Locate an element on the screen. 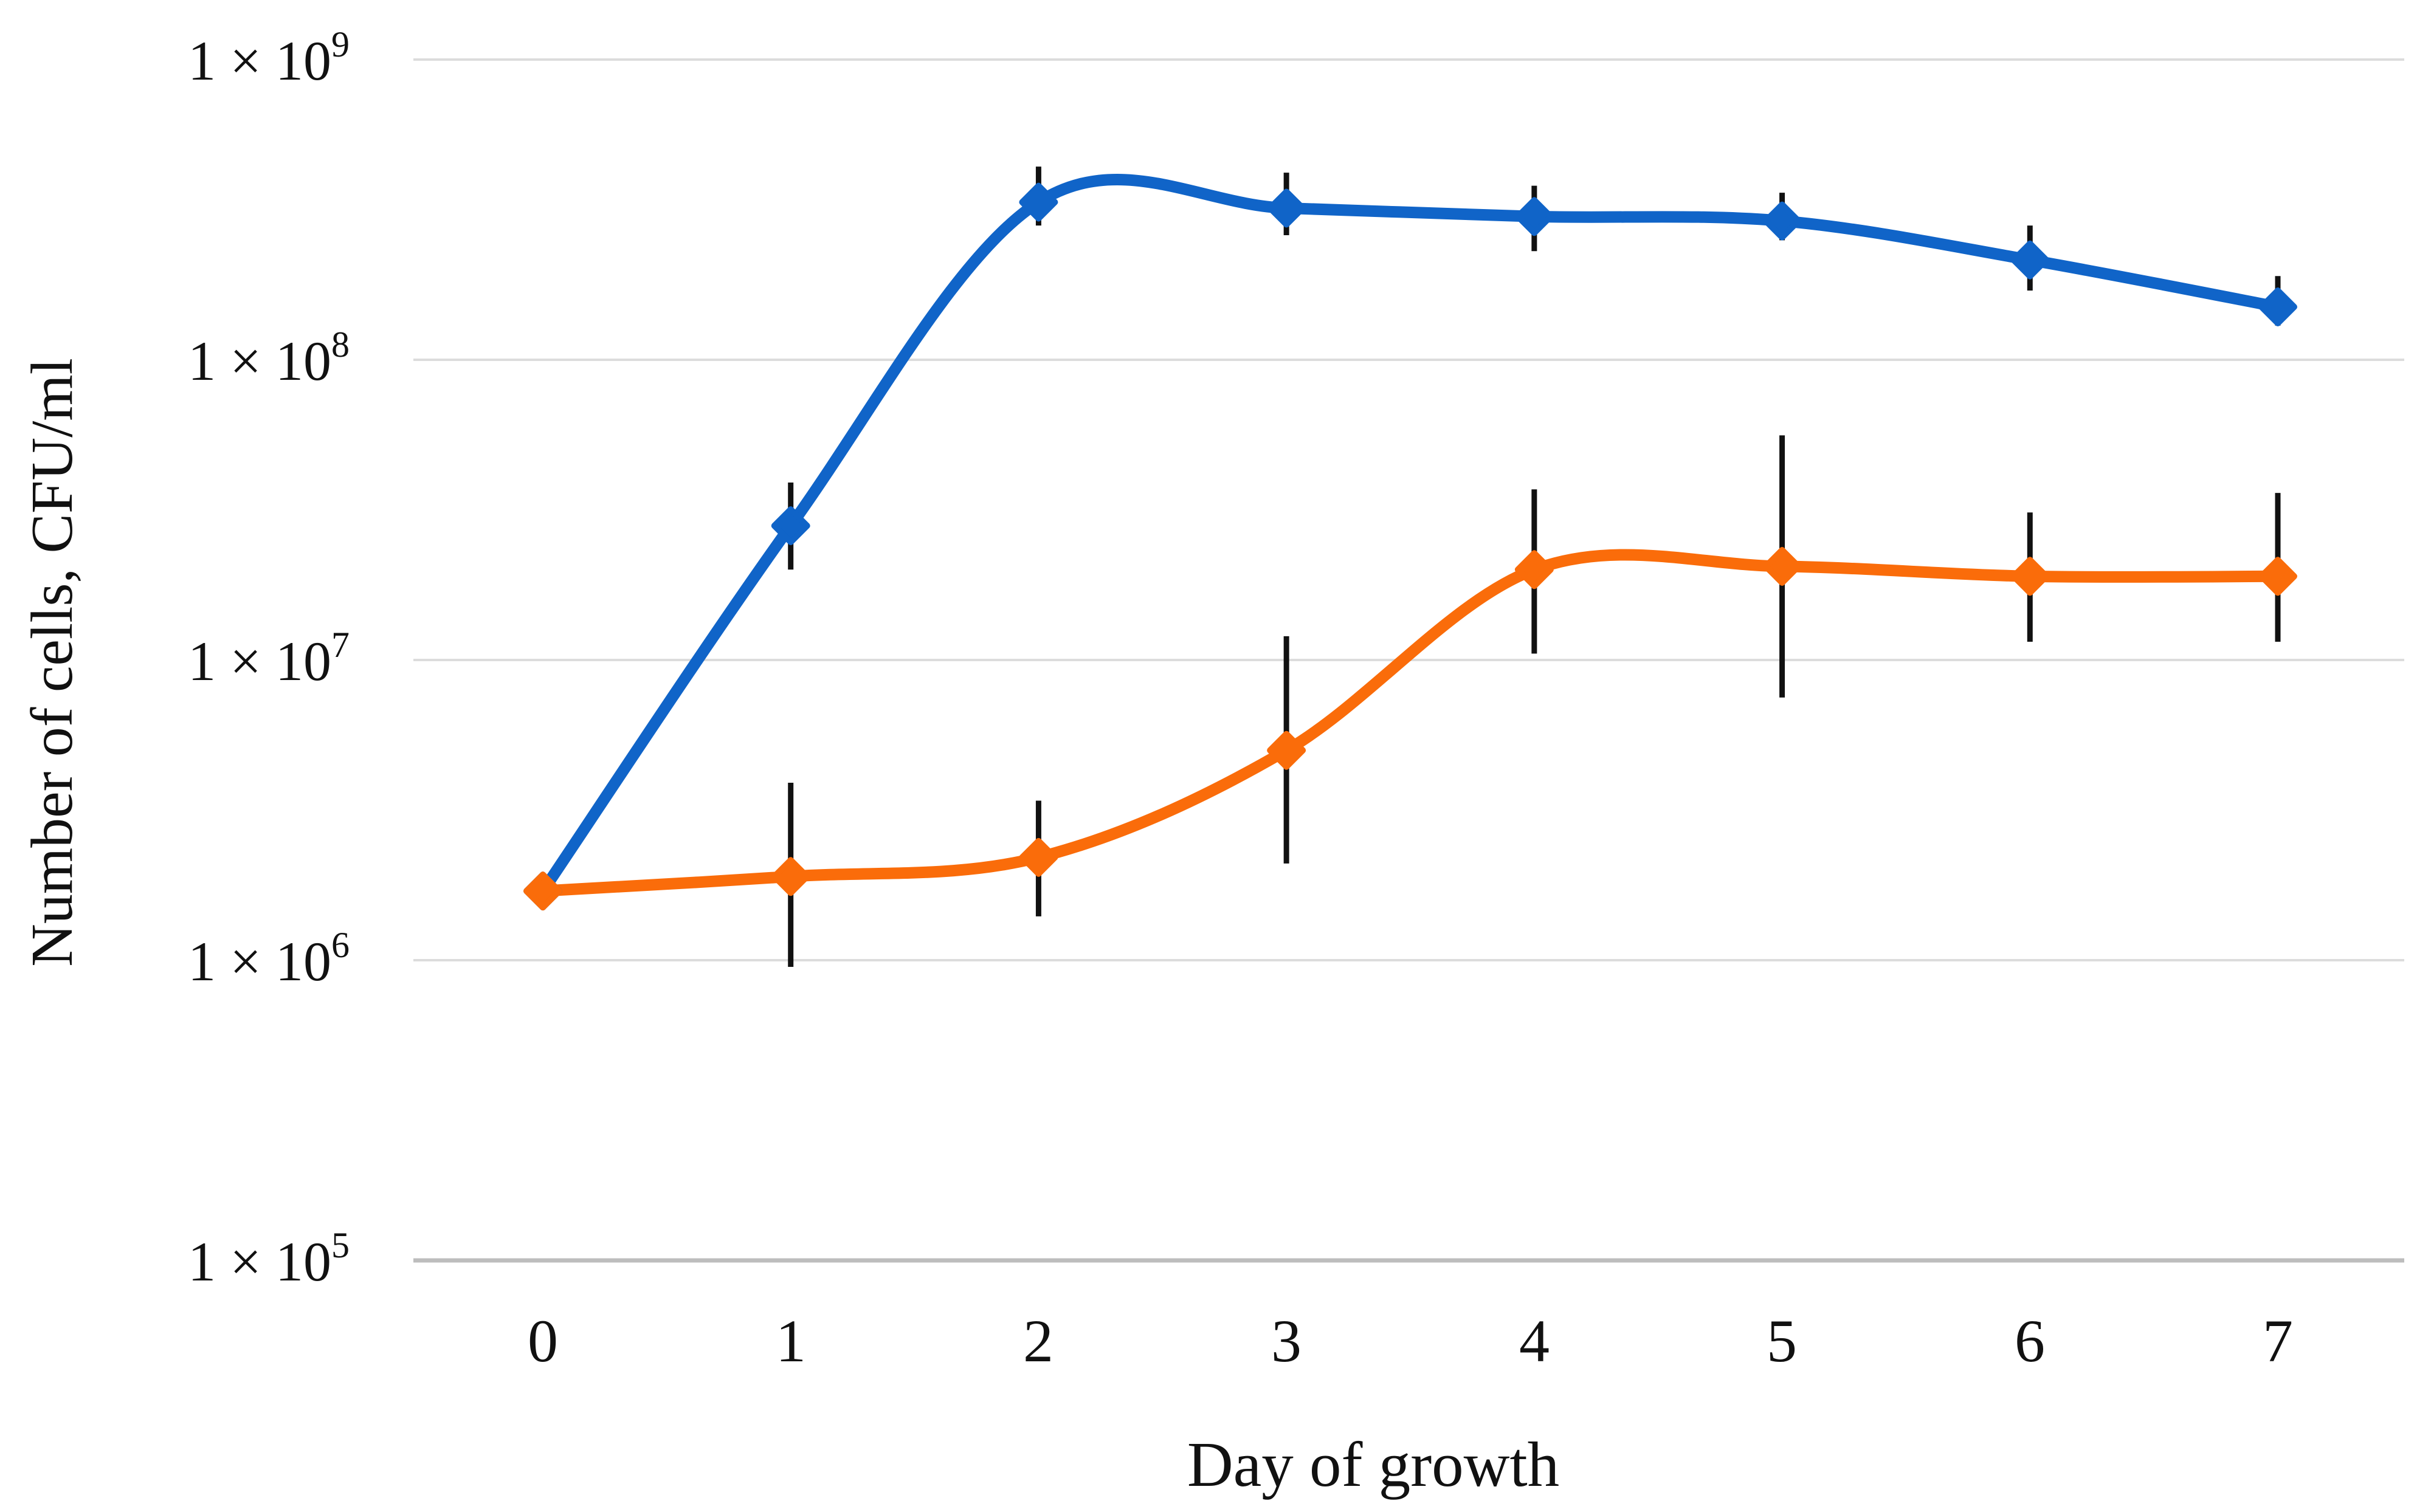 The image size is (2431, 1512). y-axis-tick-labels: 1 × 109 1 × 108 1 × 107 1 × 106 1 × 105 is located at coordinates (269, 658).